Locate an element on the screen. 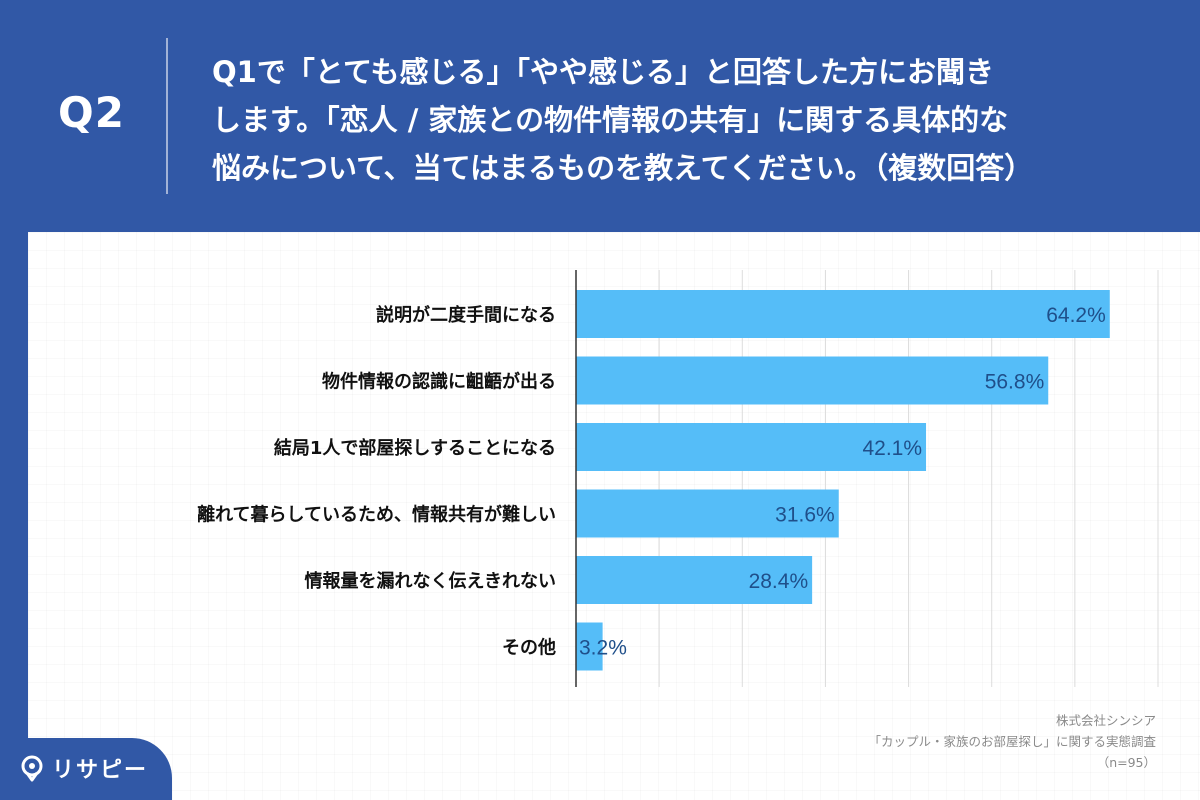 This screenshot has height=800, width=1200. question-line: します。「恋人 / 家族との物件情報の共有」に関する具体的な is located at coordinates (610, 120).